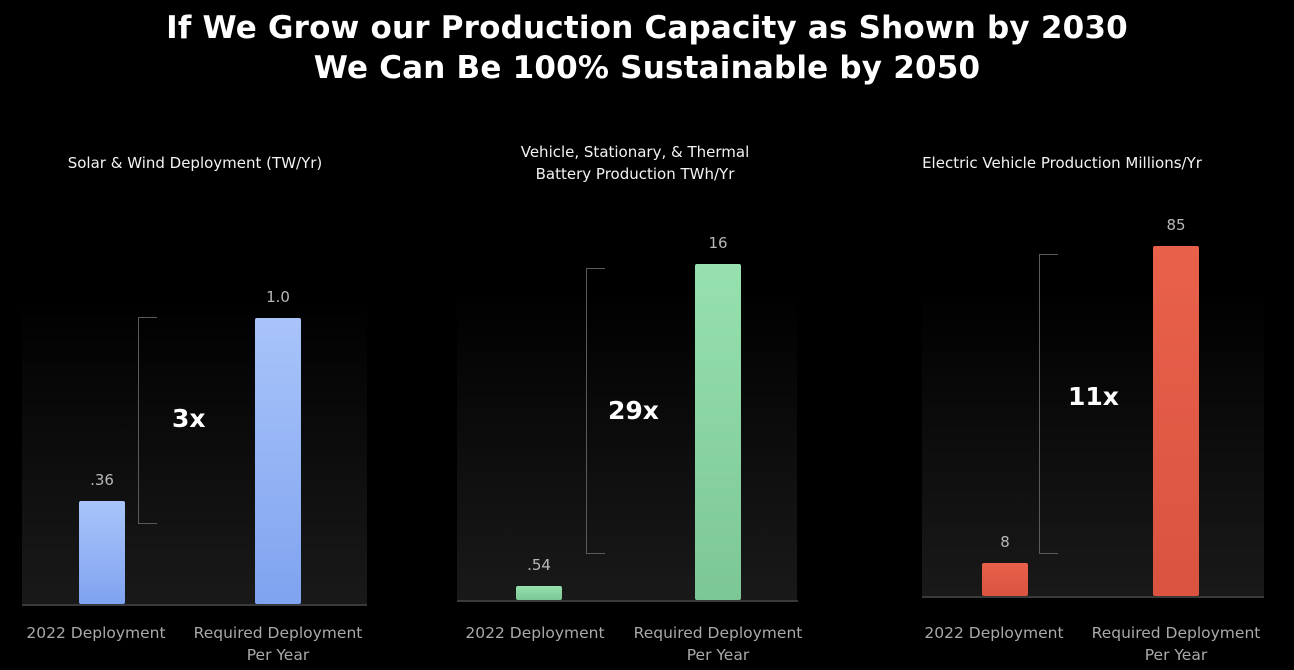 The image size is (1294, 670). Describe the element at coordinates (1093, 396) in the screenshot. I see `growth-multiplier: 11x` at that location.